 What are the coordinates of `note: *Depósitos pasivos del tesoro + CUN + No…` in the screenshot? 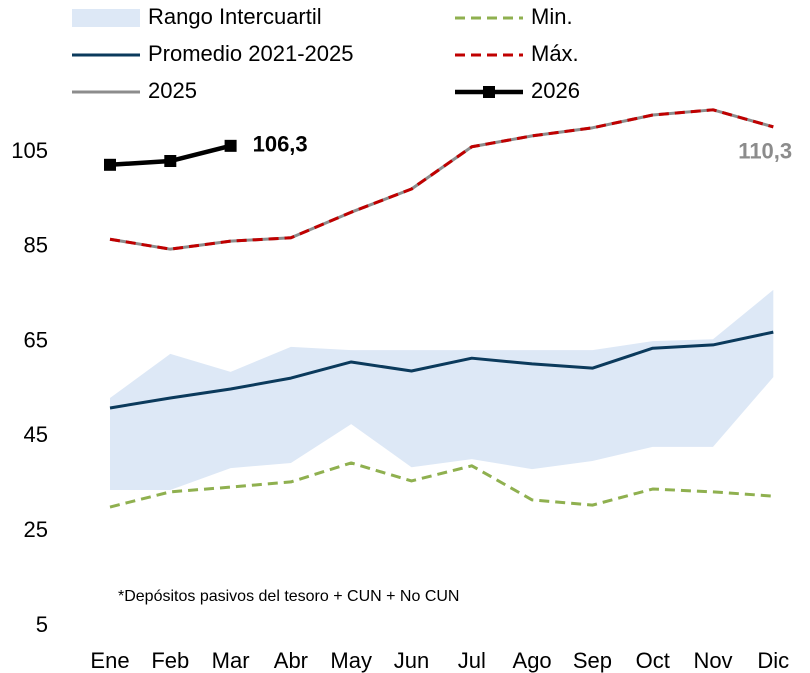 It's located at (288, 596).